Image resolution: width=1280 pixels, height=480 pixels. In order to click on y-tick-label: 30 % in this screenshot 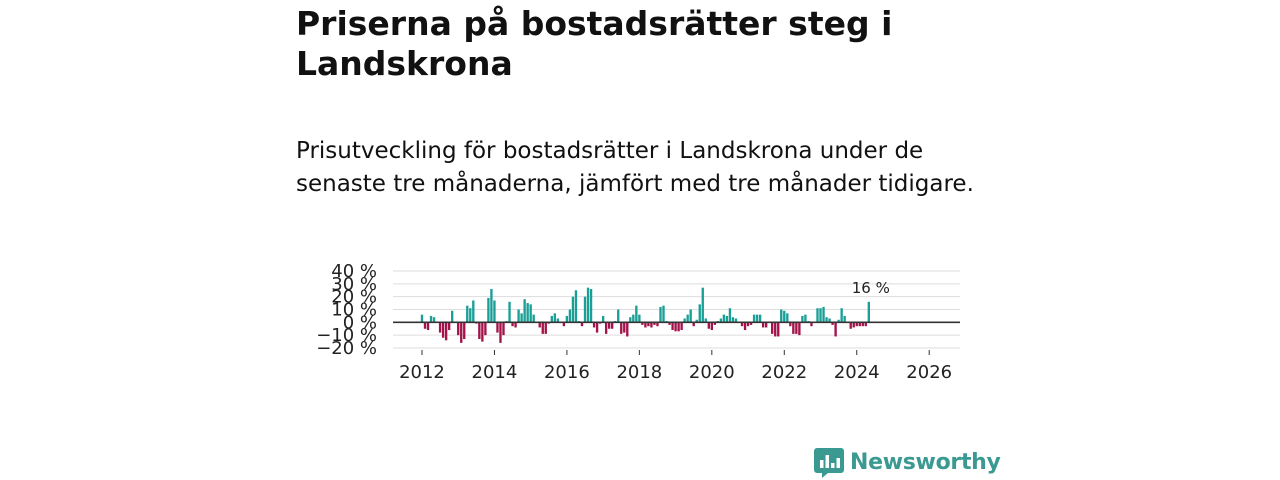, I will do `click(354, 284)`.